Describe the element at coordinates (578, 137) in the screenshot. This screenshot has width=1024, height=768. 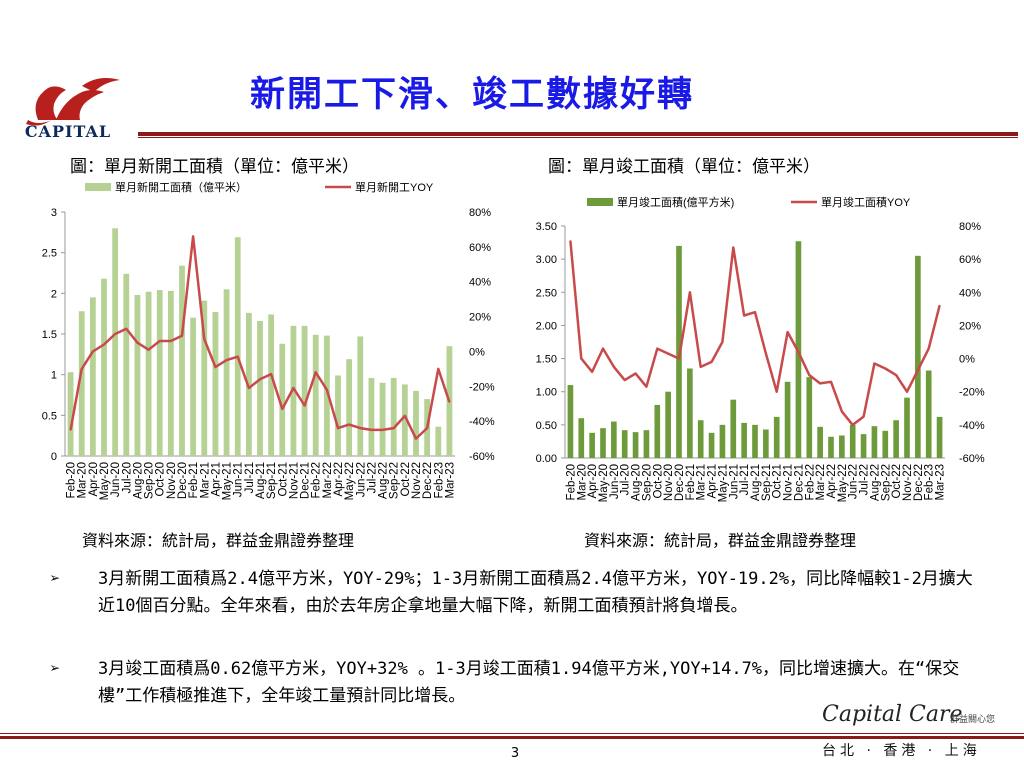
I see `header-rule-thin` at that location.